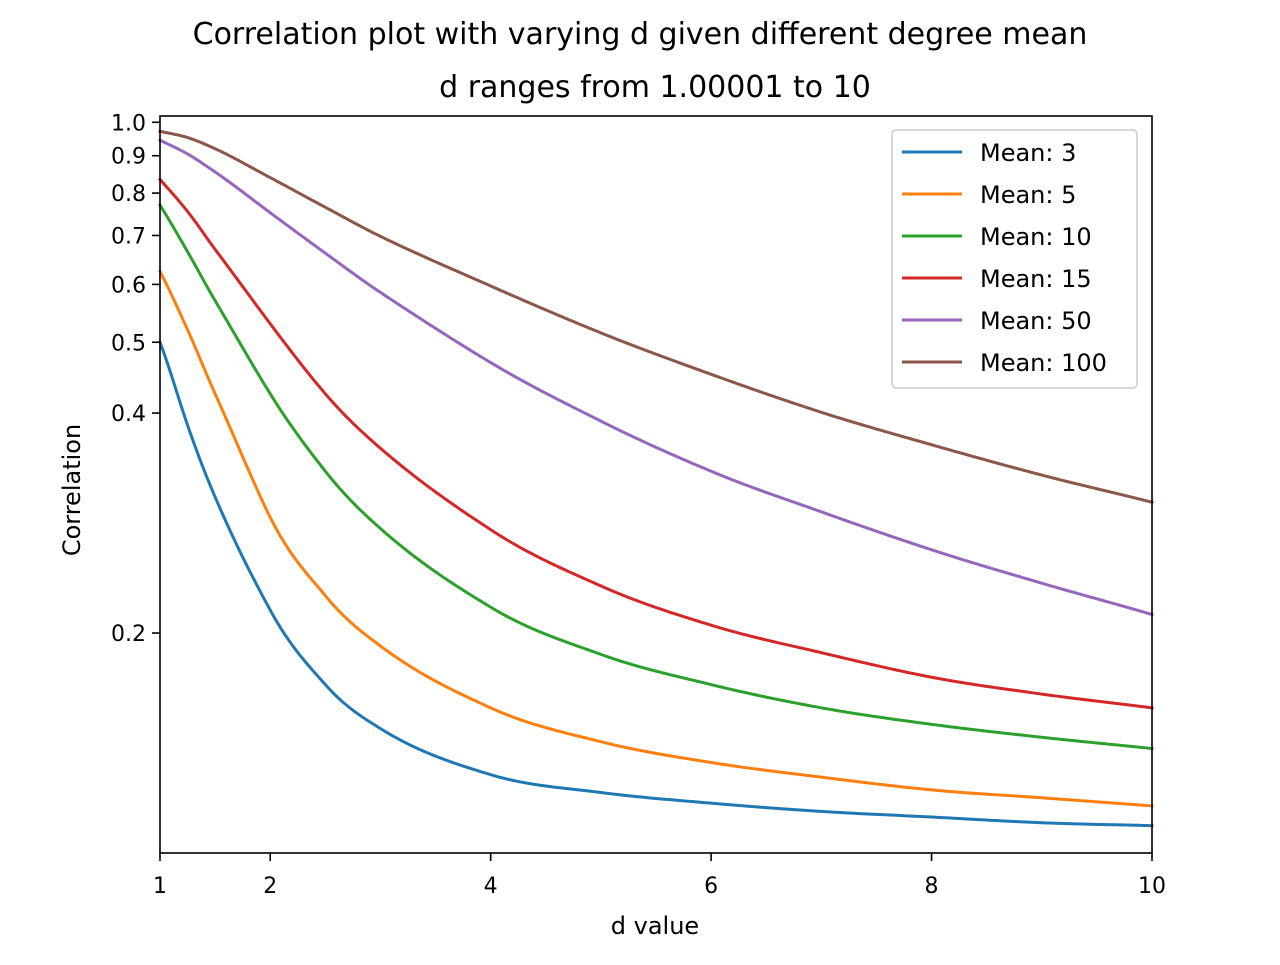  What do you see at coordinates (711, 886) in the screenshot?
I see `x-tick-label: 6` at bounding box center [711, 886].